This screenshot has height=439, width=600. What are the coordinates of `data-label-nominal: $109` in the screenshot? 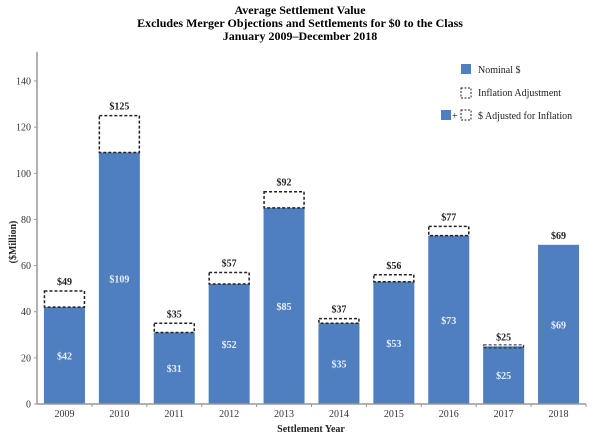 It's located at (119, 279).